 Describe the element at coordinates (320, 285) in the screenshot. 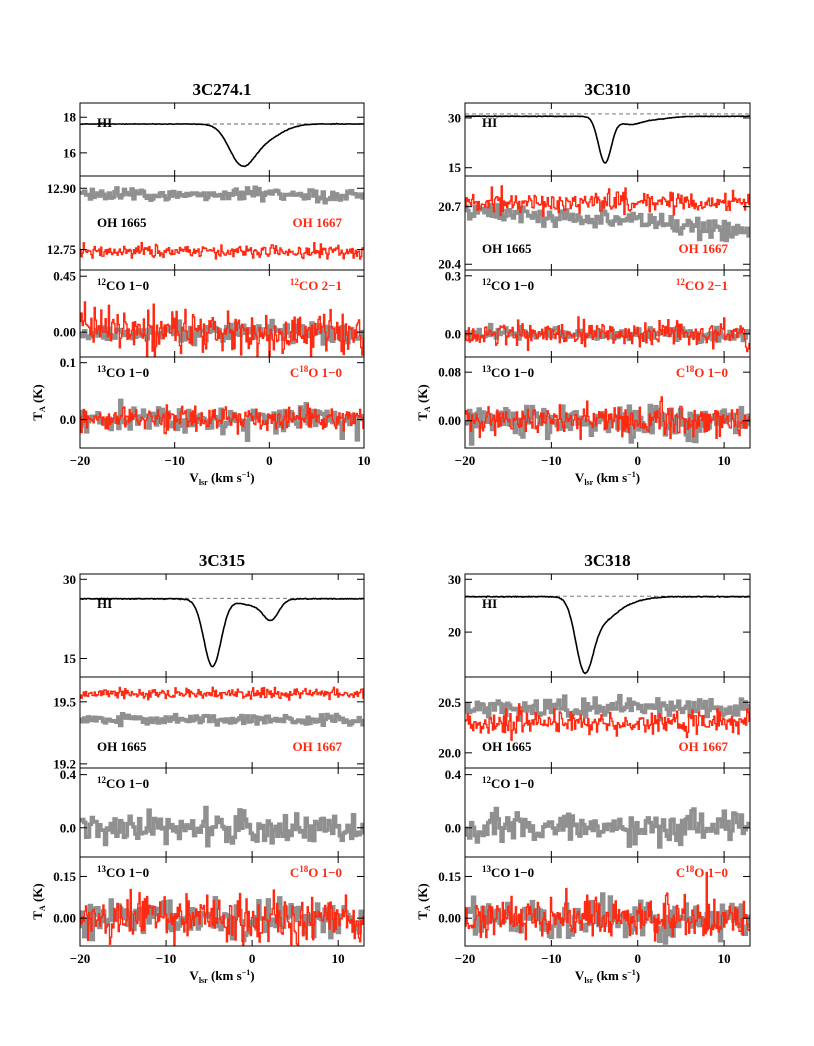

I see `label-text: CO 2−1` at that location.